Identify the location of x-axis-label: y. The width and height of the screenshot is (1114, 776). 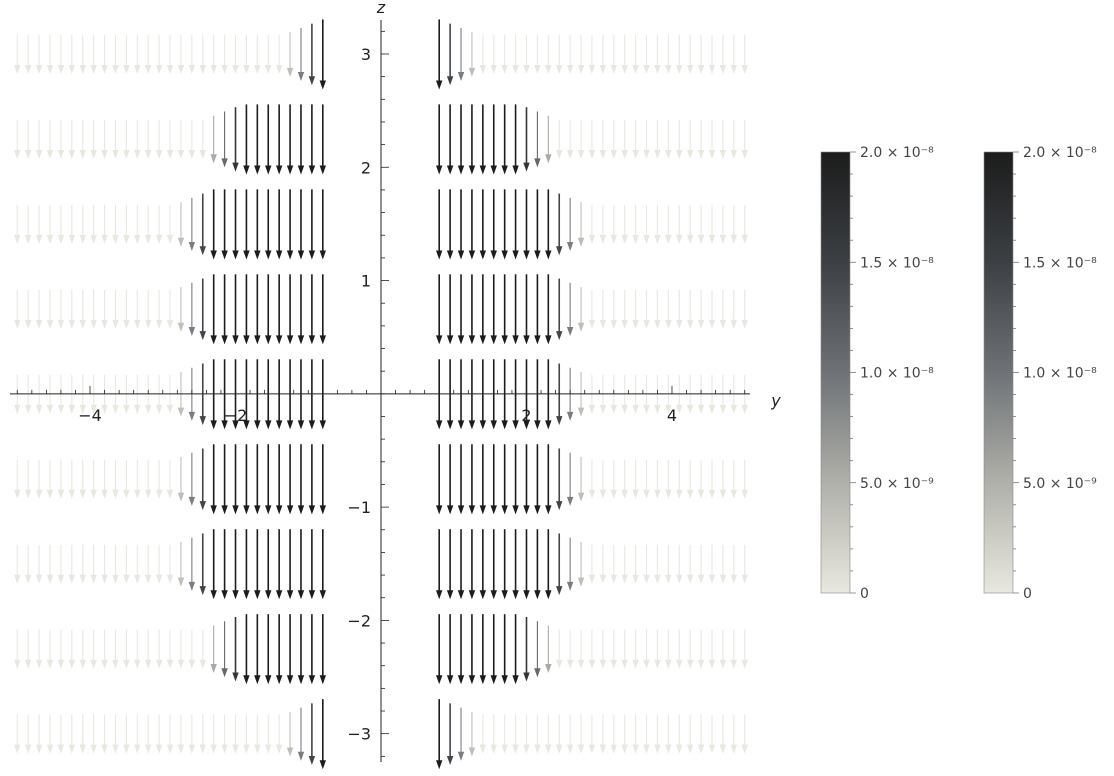
(775, 400).